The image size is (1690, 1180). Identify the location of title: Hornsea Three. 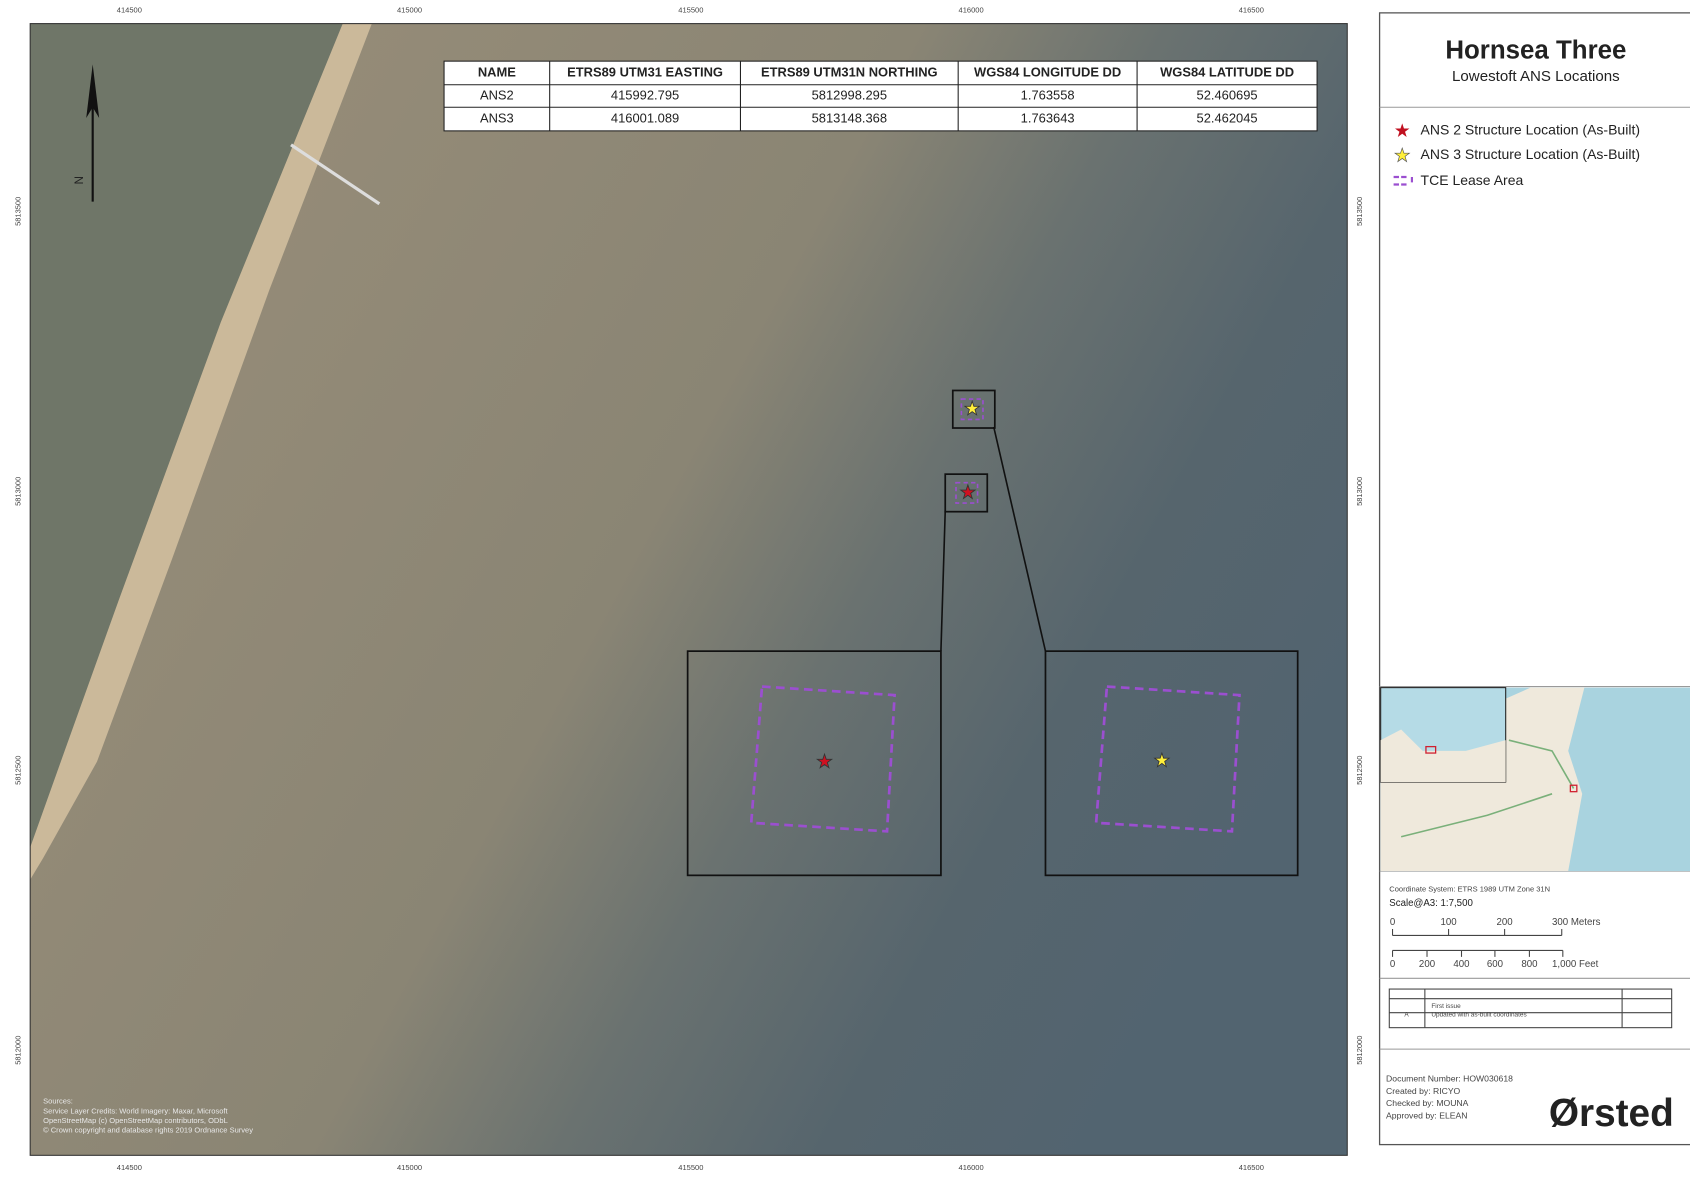
(1535, 50).